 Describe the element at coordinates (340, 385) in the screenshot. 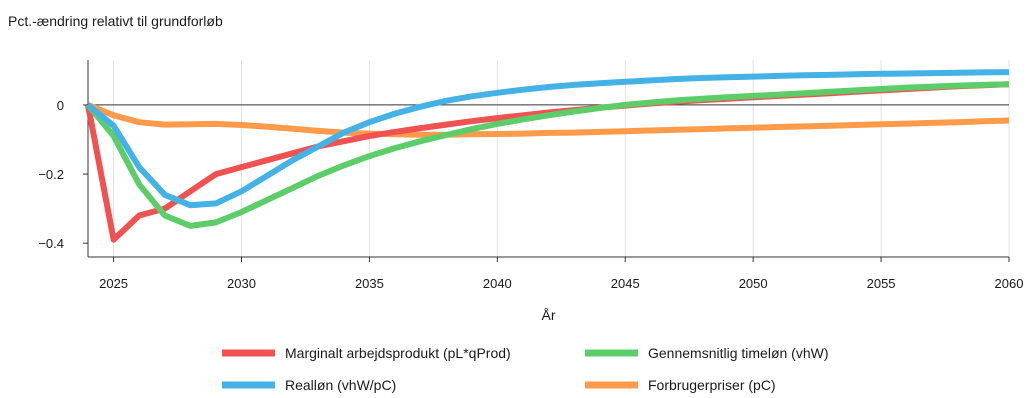

I see `legend-label: Realløn (vhW/pC)` at that location.